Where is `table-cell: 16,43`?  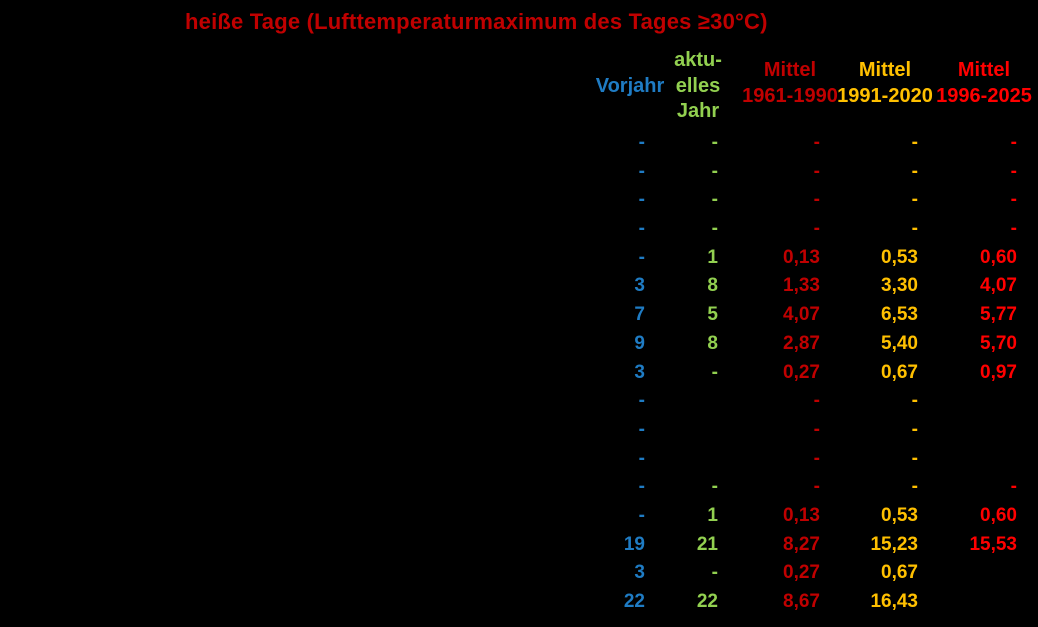 table-cell: 16,43 is located at coordinates (894, 601).